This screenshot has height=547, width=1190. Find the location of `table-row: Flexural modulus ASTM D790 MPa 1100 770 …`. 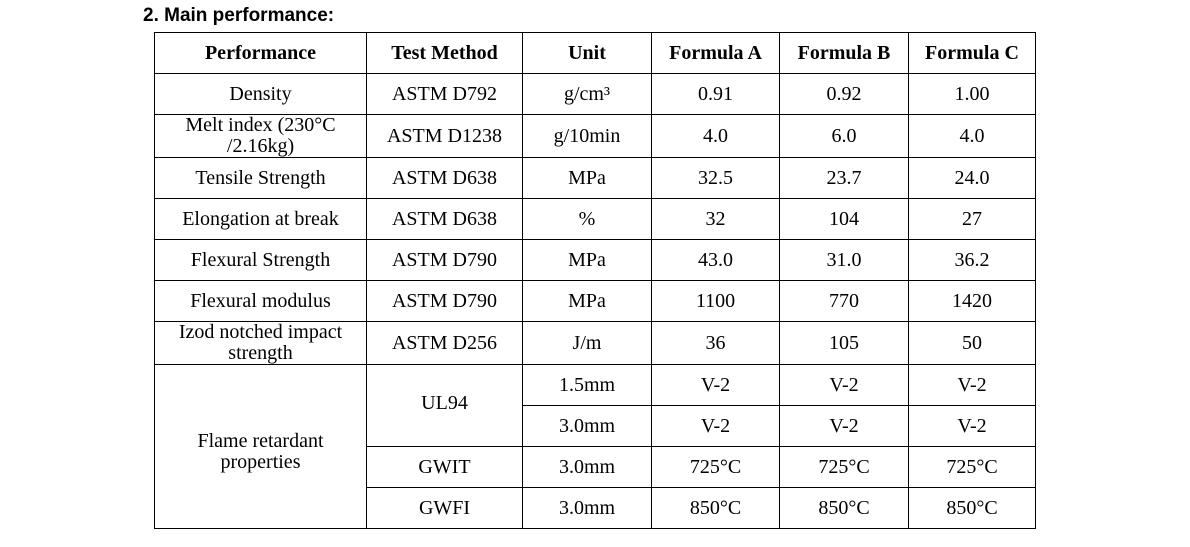

table-row: Flexural modulus ASTM D790 MPa 1100 770 … is located at coordinates (595, 301).